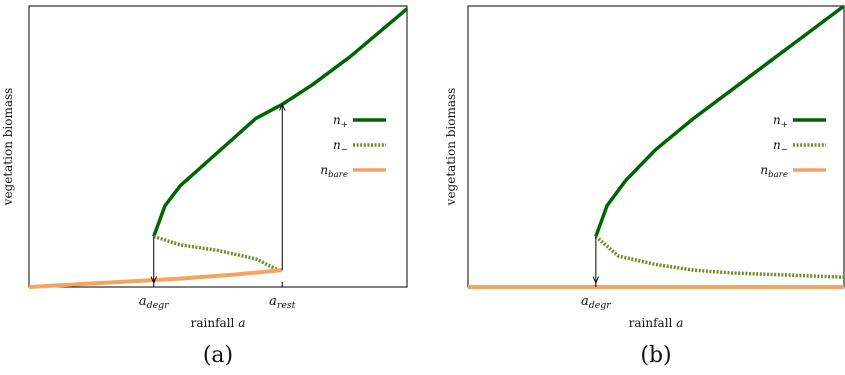  What do you see at coordinates (282, 302) in the screenshot?
I see `x-tick-label-rest: arest` at bounding box center [282, 302].